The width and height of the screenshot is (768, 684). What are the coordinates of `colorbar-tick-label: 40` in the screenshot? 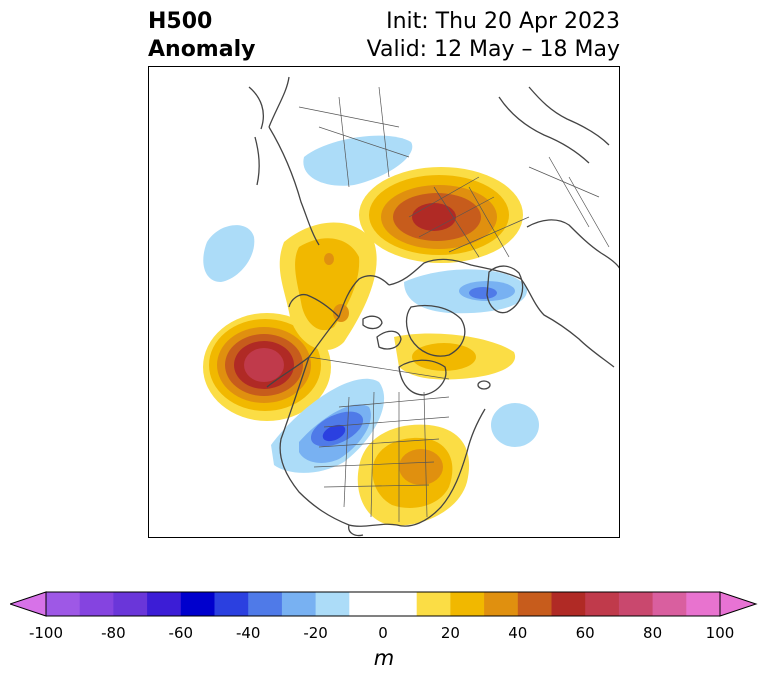 It's located at (518, 633).